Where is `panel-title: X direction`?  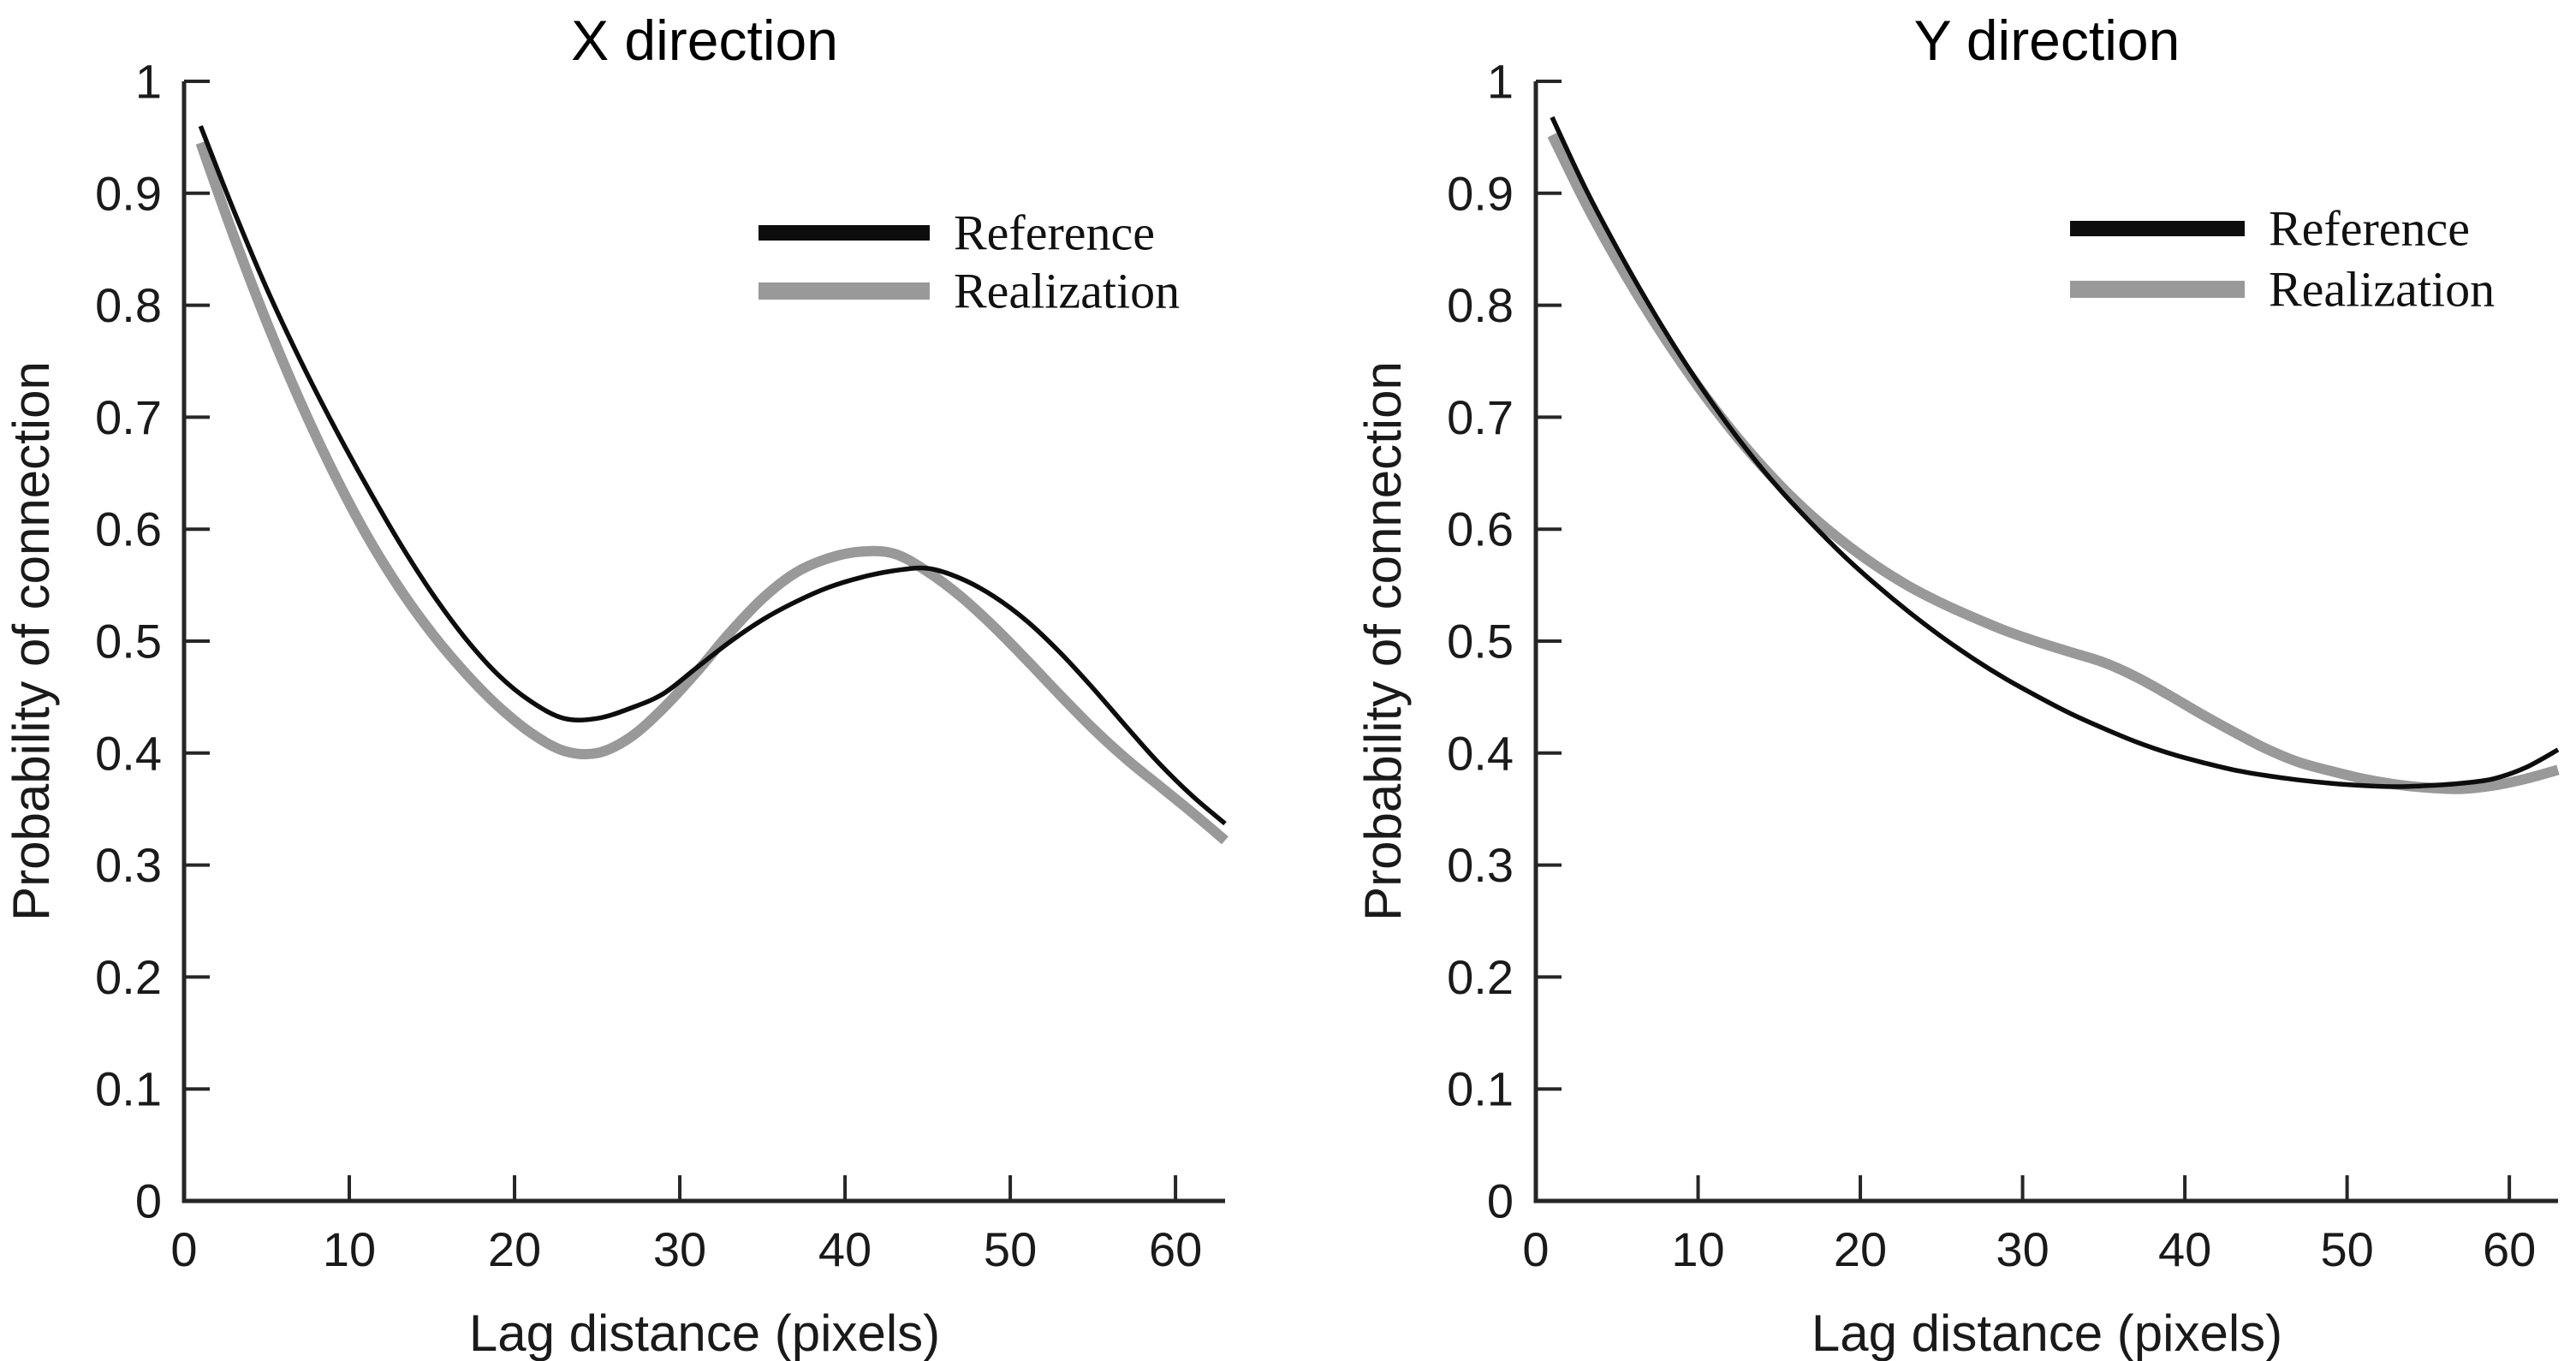 panel-title: X direction is located at coordinates (704, 40).